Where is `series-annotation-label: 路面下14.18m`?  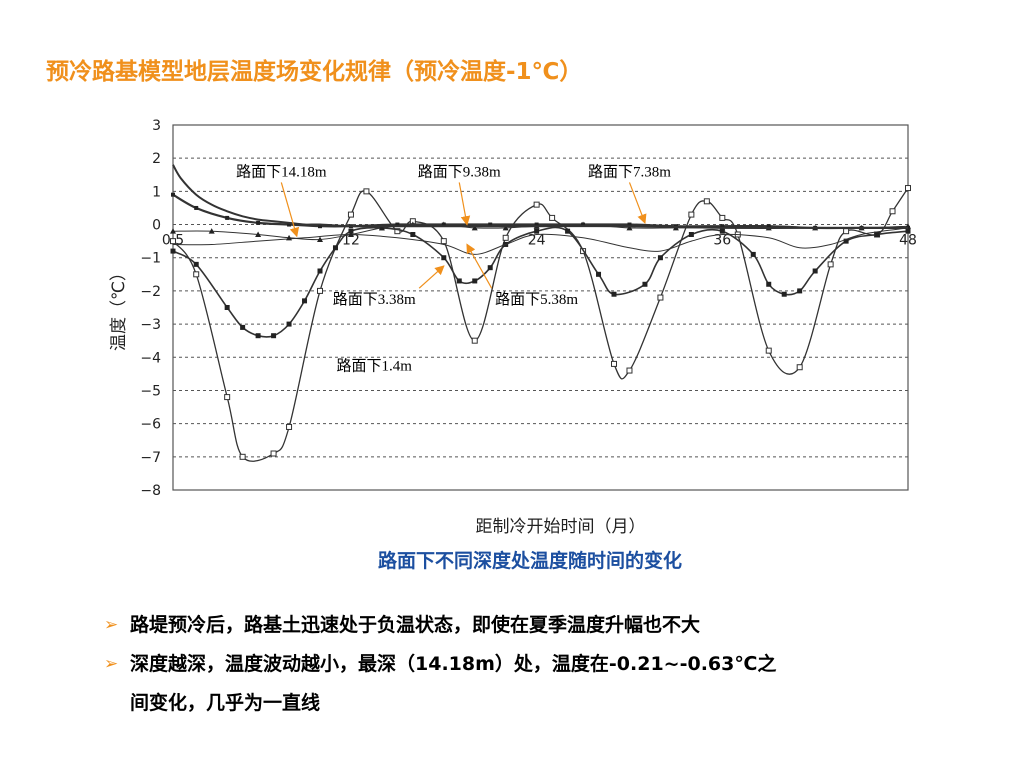 series-annotation-label: 路面下14.18m is located at coordinates (281, 171).